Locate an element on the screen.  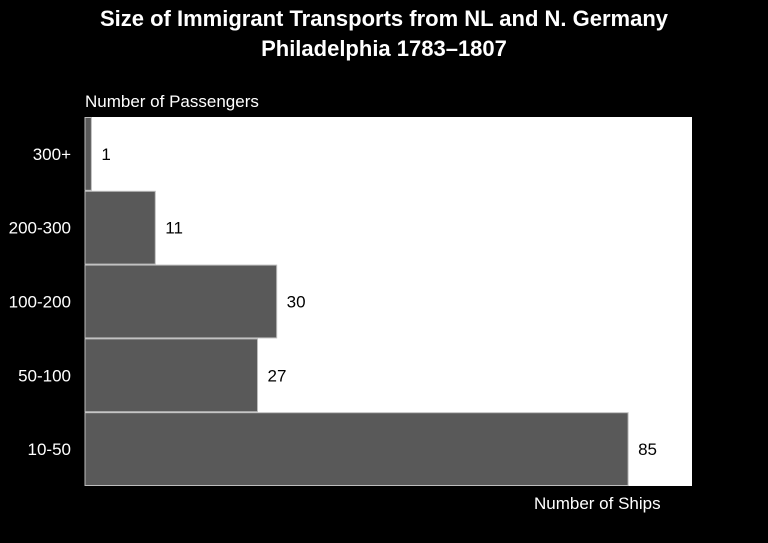
y-tick-label: 300+ is located at coordinates (52, 154).